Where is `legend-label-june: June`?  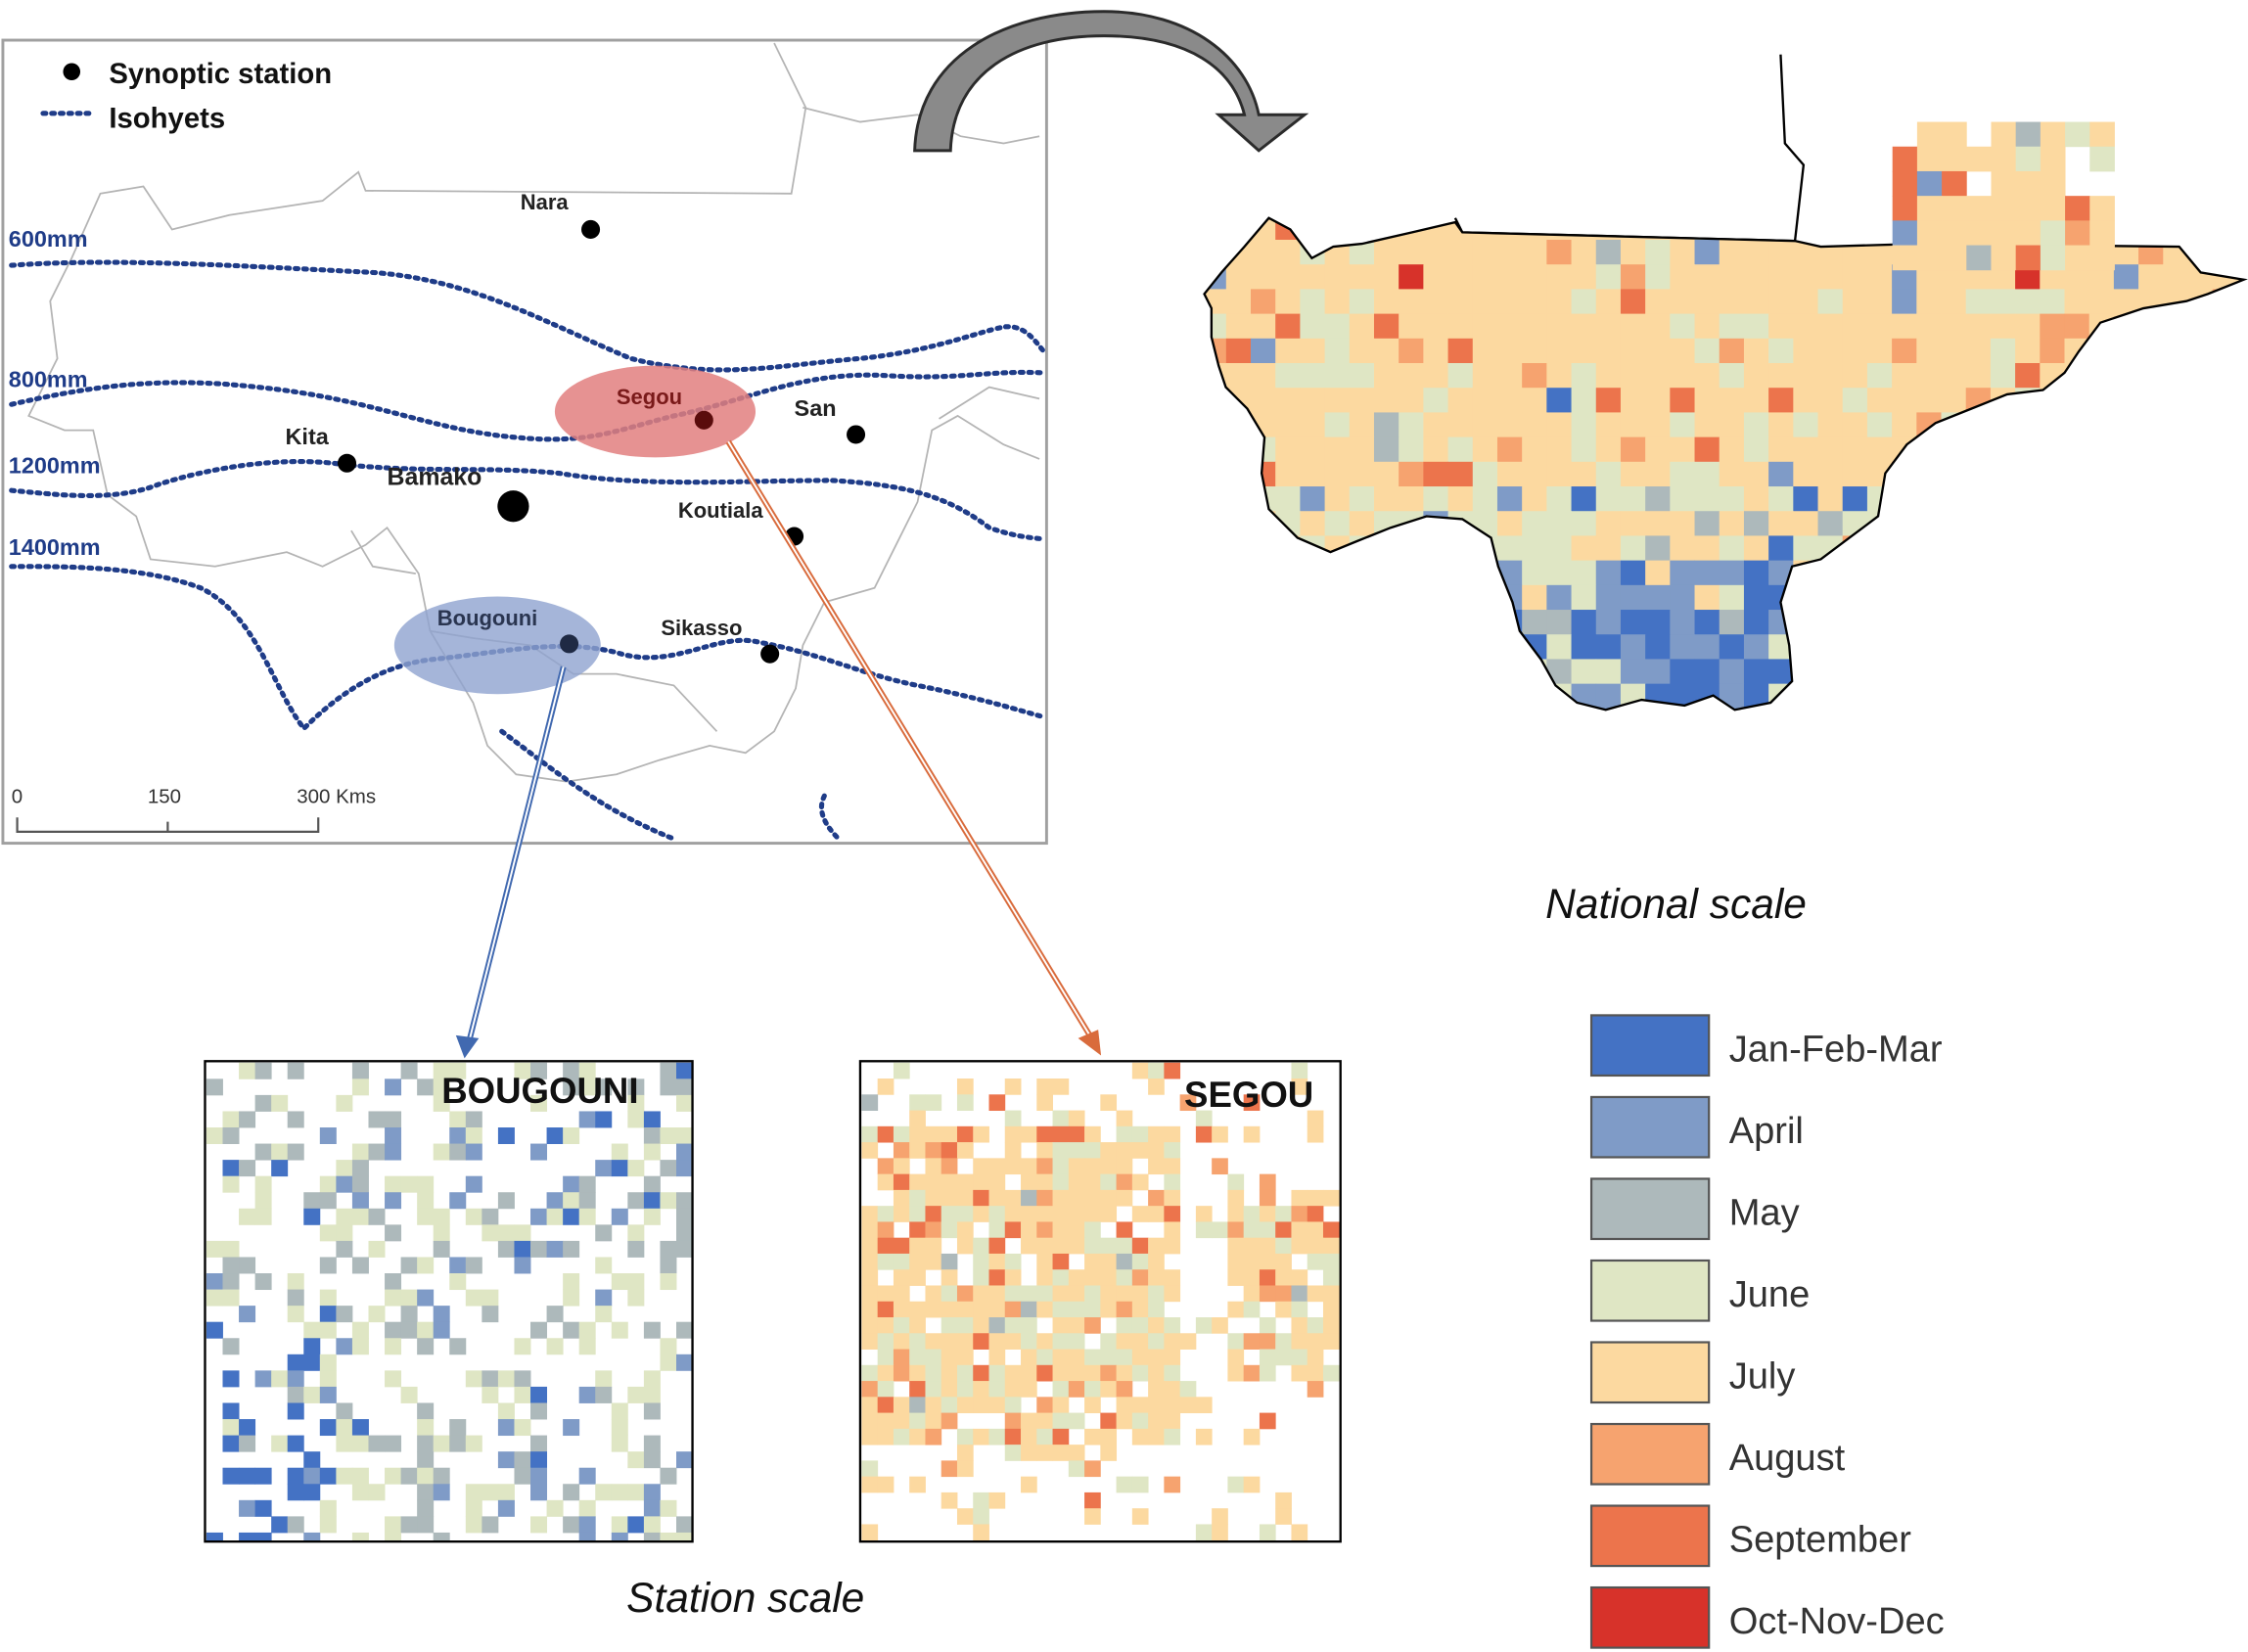 legend-label-june: June is located at coordinates (1770, 1294).